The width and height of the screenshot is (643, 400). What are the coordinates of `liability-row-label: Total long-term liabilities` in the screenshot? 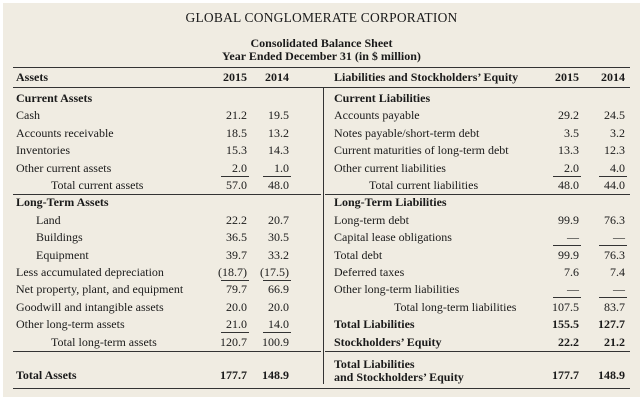 It's located at (455, 306).